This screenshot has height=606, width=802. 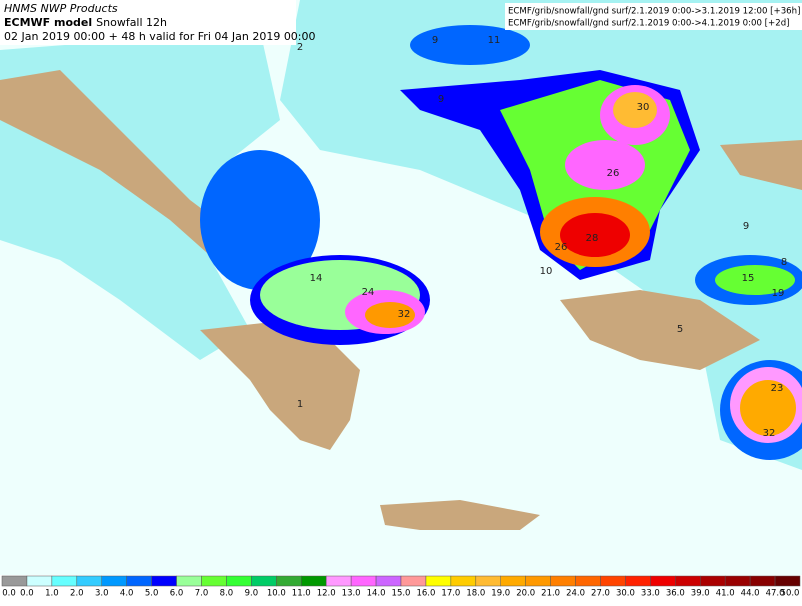 I want to click on colorbar-label: 6.0, so click(x=177, y=594).